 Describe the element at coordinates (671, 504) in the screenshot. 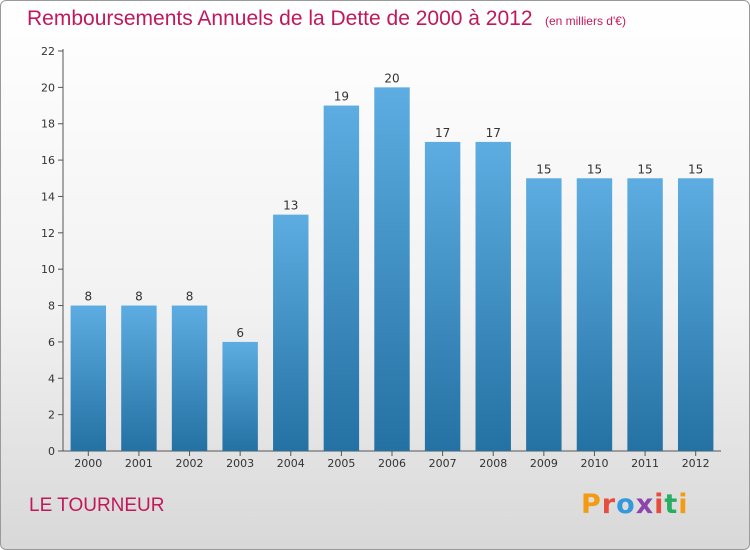

I see `logo-letter: t` at that location.